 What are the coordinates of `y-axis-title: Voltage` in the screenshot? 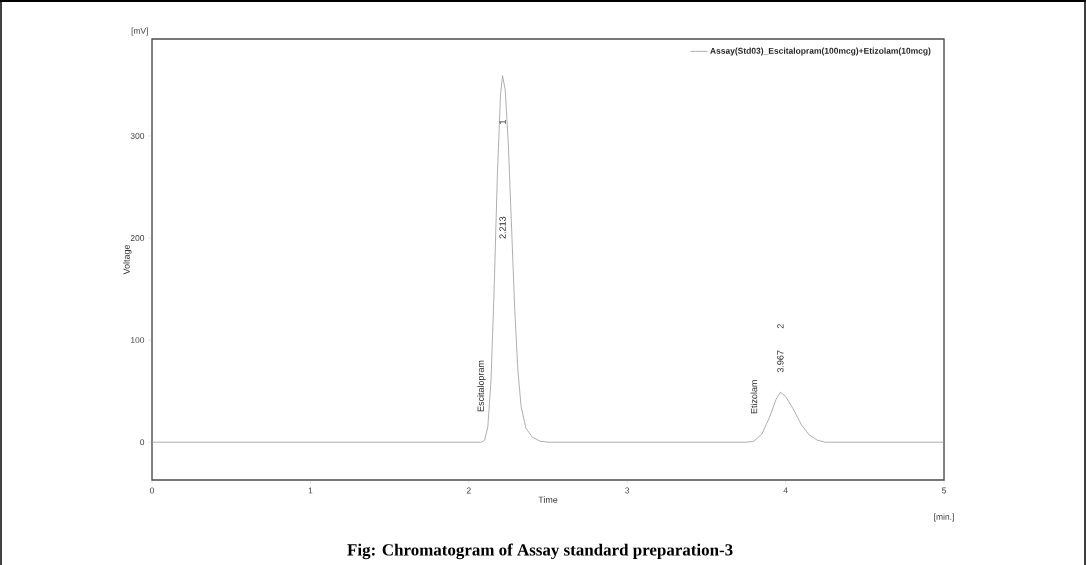 It's located at (127, 259).